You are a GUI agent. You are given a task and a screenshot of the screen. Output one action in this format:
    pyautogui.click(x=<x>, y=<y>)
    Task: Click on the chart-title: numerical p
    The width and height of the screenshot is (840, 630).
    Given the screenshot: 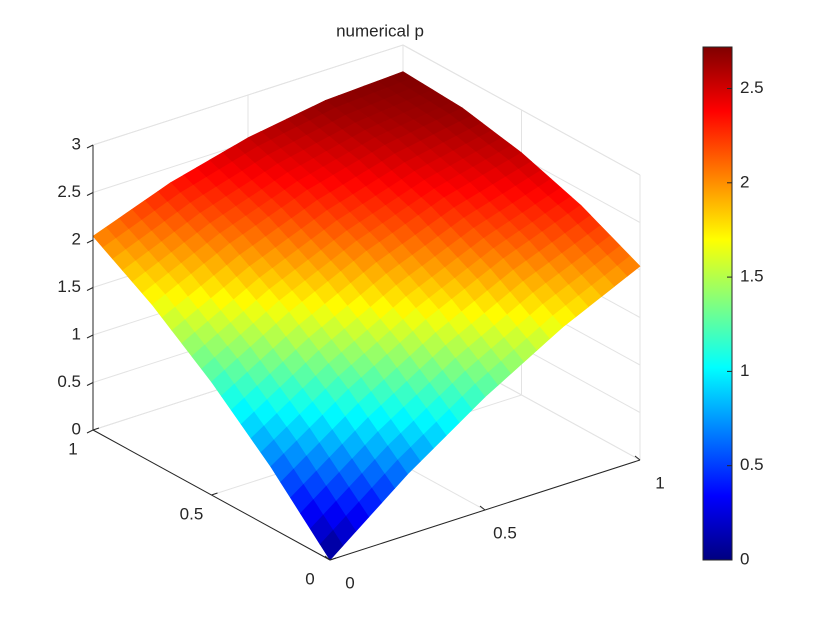 What is the action you would take?
    pyautogui.click(x=380, y=30)
    